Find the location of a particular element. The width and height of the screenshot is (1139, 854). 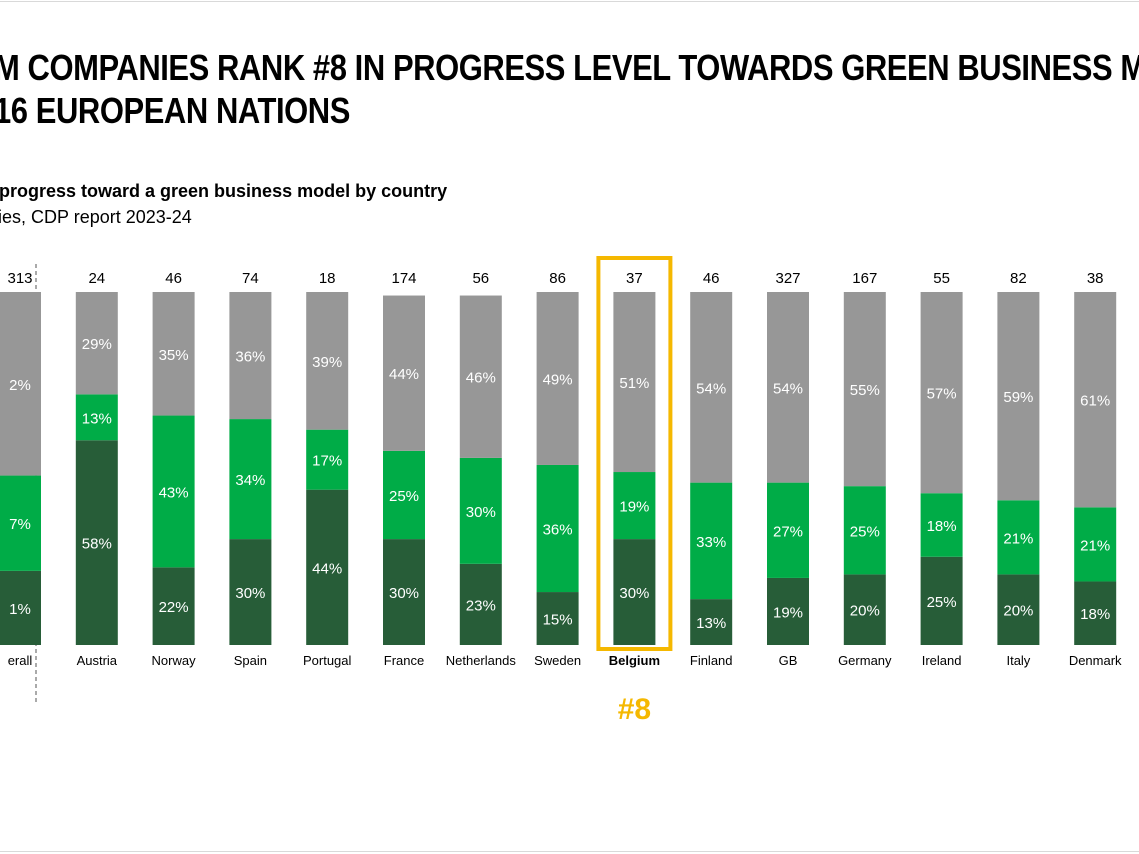

count-label-finland: 46 is located at coordinates (711, 278).